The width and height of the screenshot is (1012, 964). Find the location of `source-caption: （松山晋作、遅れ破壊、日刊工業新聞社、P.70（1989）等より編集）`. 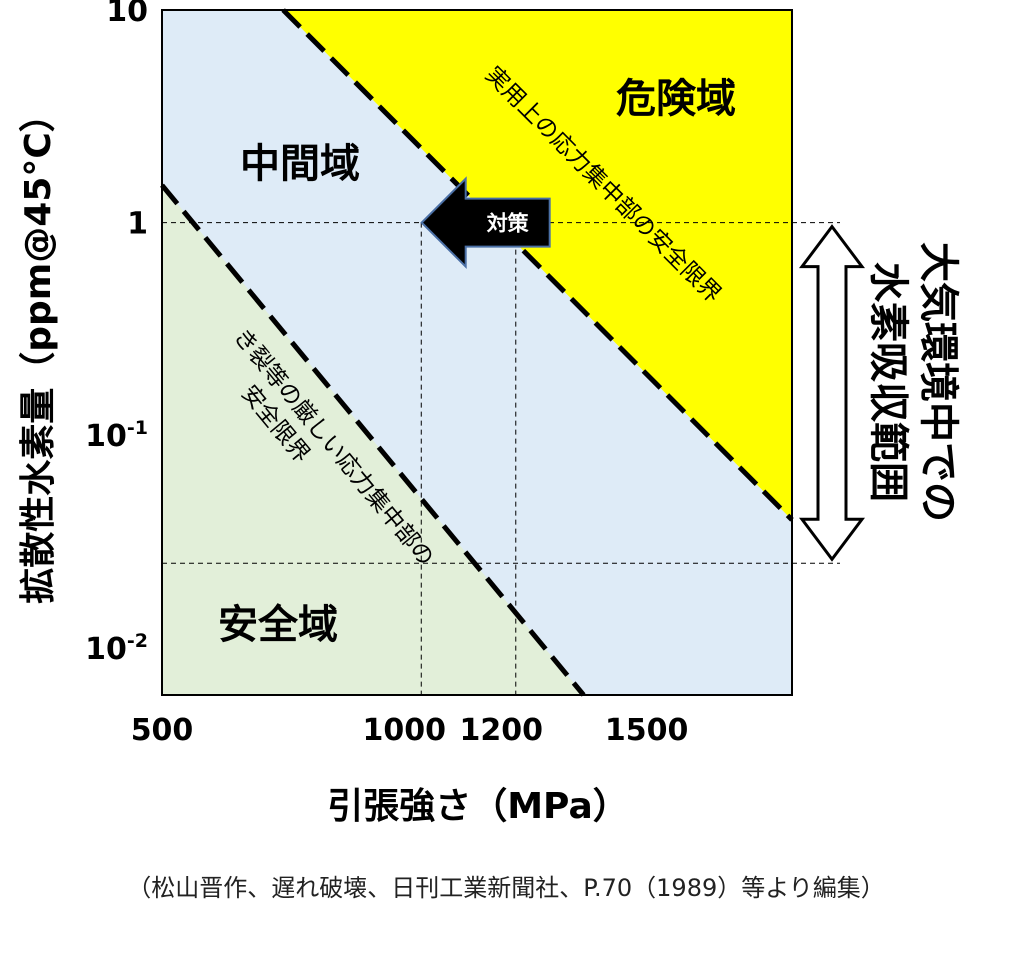

source-caption: （松山晋作、遅れ破壊、日刊工業新聞社、P.70（1989）等より編集） is located at coordinates (506, 888).